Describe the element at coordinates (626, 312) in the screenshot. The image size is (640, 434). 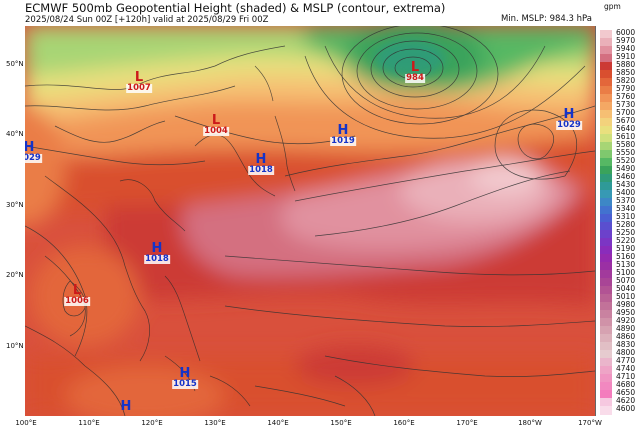
I see `colorbar-tick-label: 4950` at that location.